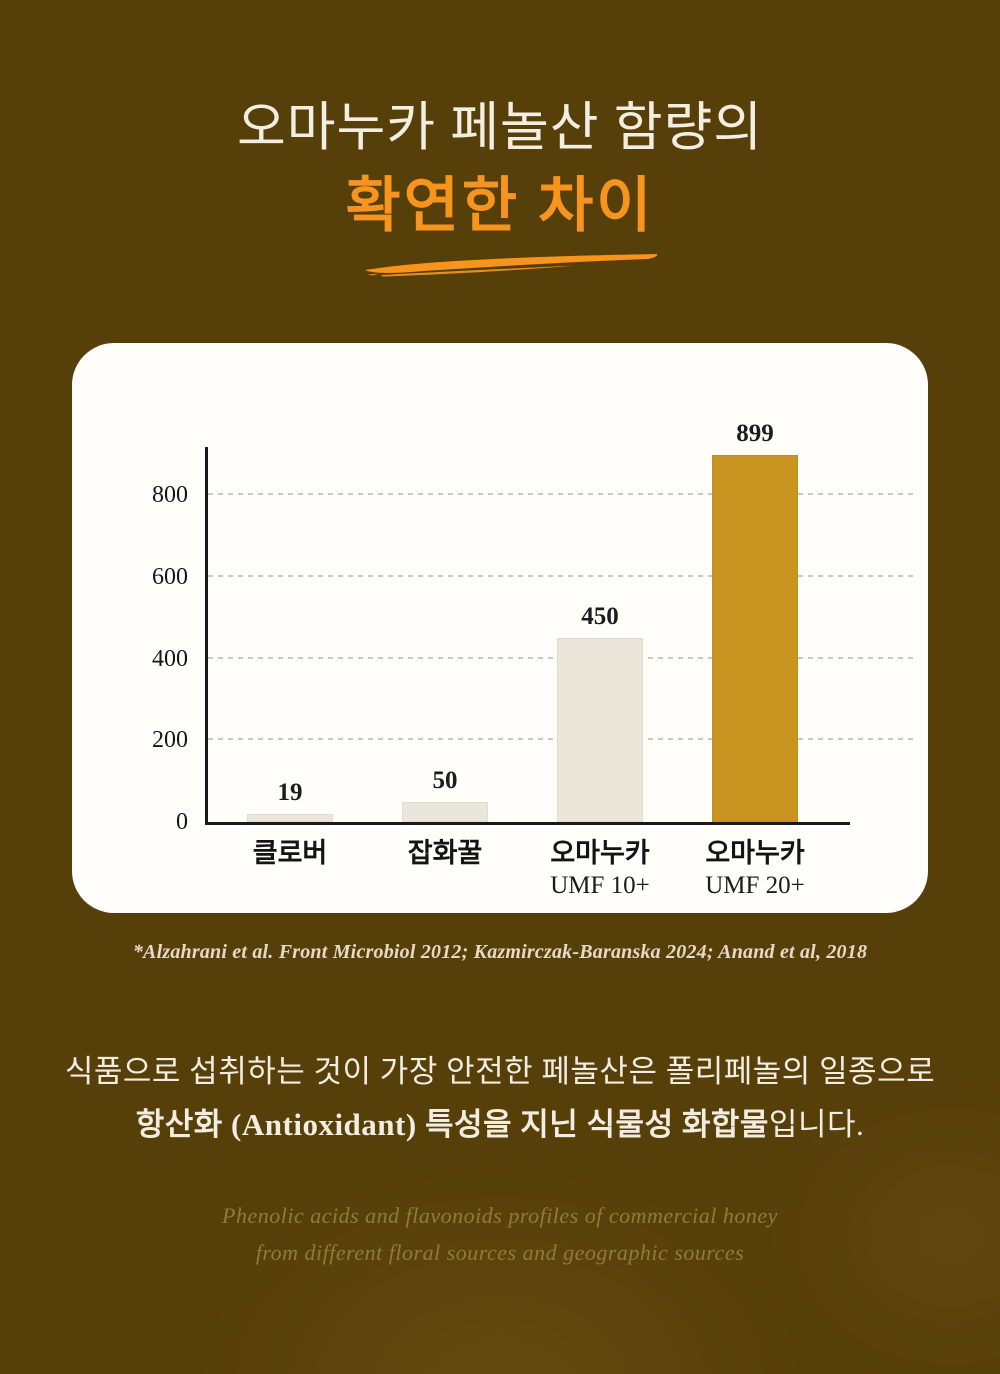 The width and height of the screenshot is (1000, 1374). What do you see at coordinates (511, 265) in the screenshot?
I see `brush-underline-icon` at bounding box center [511, 265].